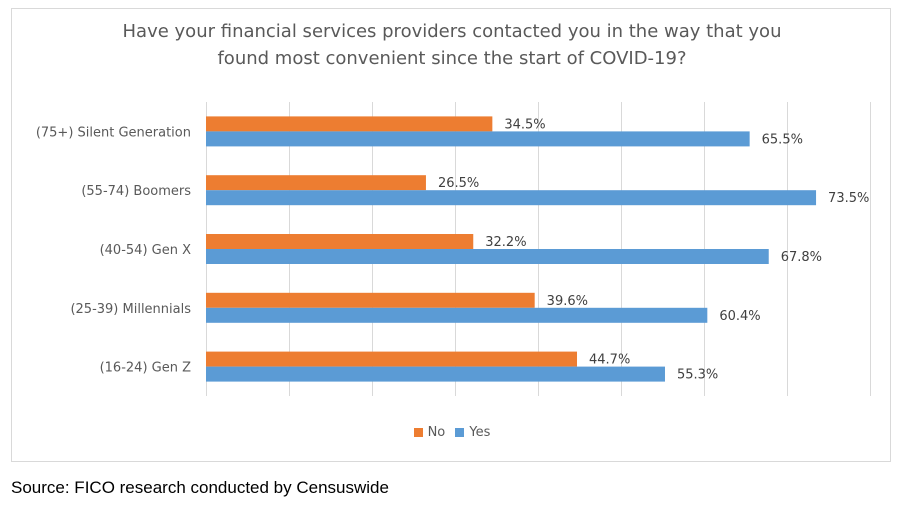 The width and height of the screenshot is (904, 510). Describe the element at coordinates (436, 432) in the screenshot. I see `legend-label-no: No` at that location.